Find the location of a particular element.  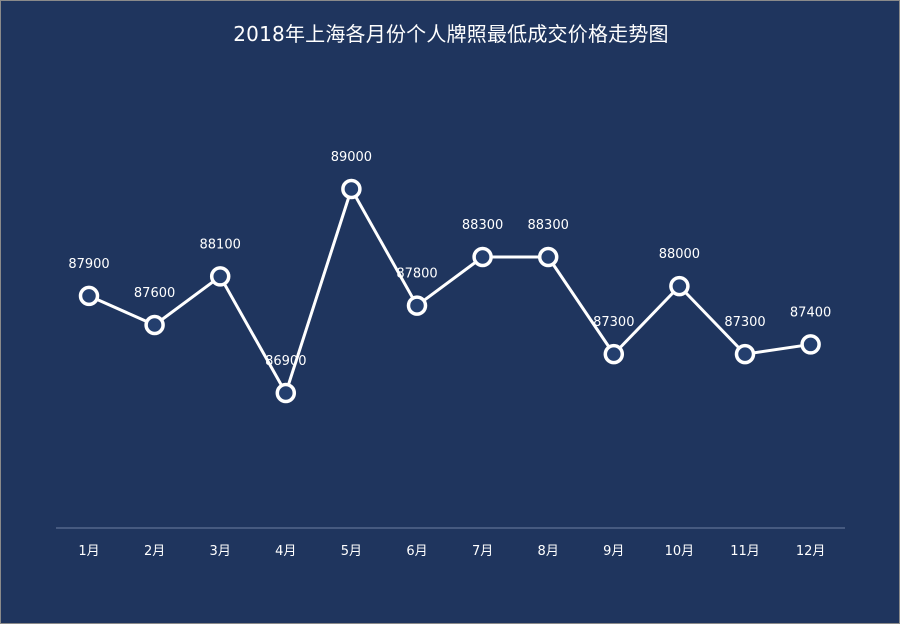

x-tick-label: 1月 is located at coordinates (88, 551).